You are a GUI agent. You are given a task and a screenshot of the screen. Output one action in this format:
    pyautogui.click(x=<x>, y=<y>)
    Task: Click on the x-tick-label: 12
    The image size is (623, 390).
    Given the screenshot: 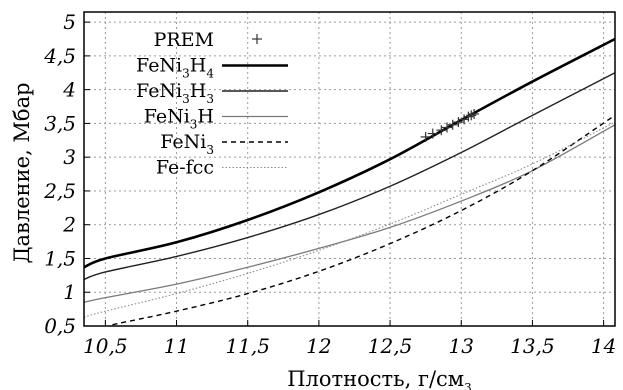 What is the action you would take?
    pyautogui.click(x=318, y=346)
    